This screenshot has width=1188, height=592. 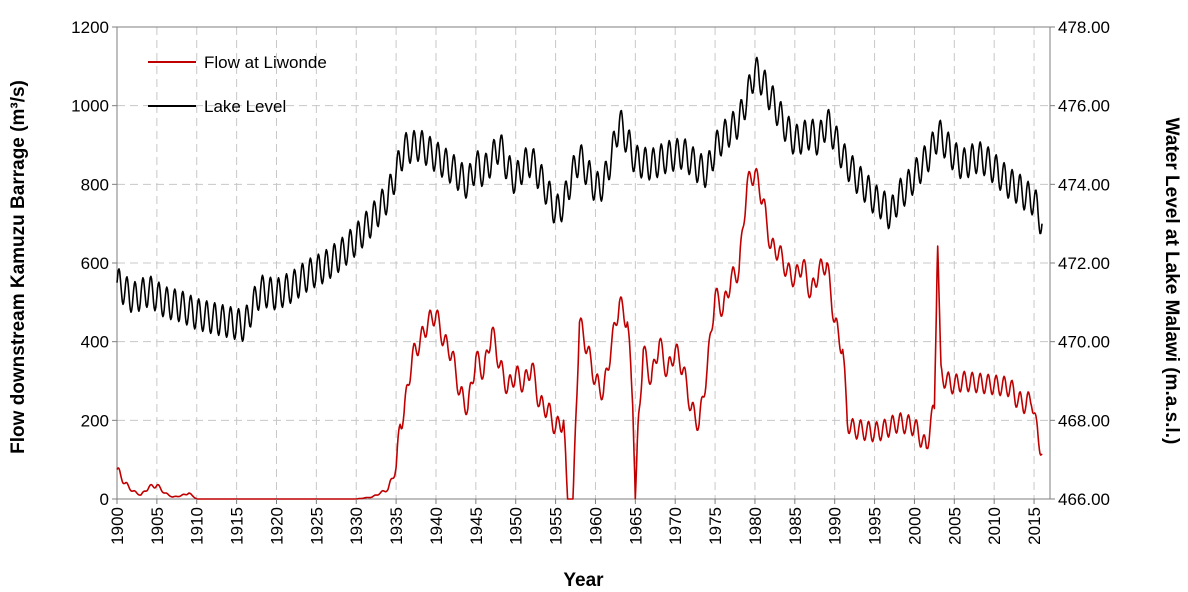 I want to click on x-tick-label: 1910, so click(x=197, y=526).